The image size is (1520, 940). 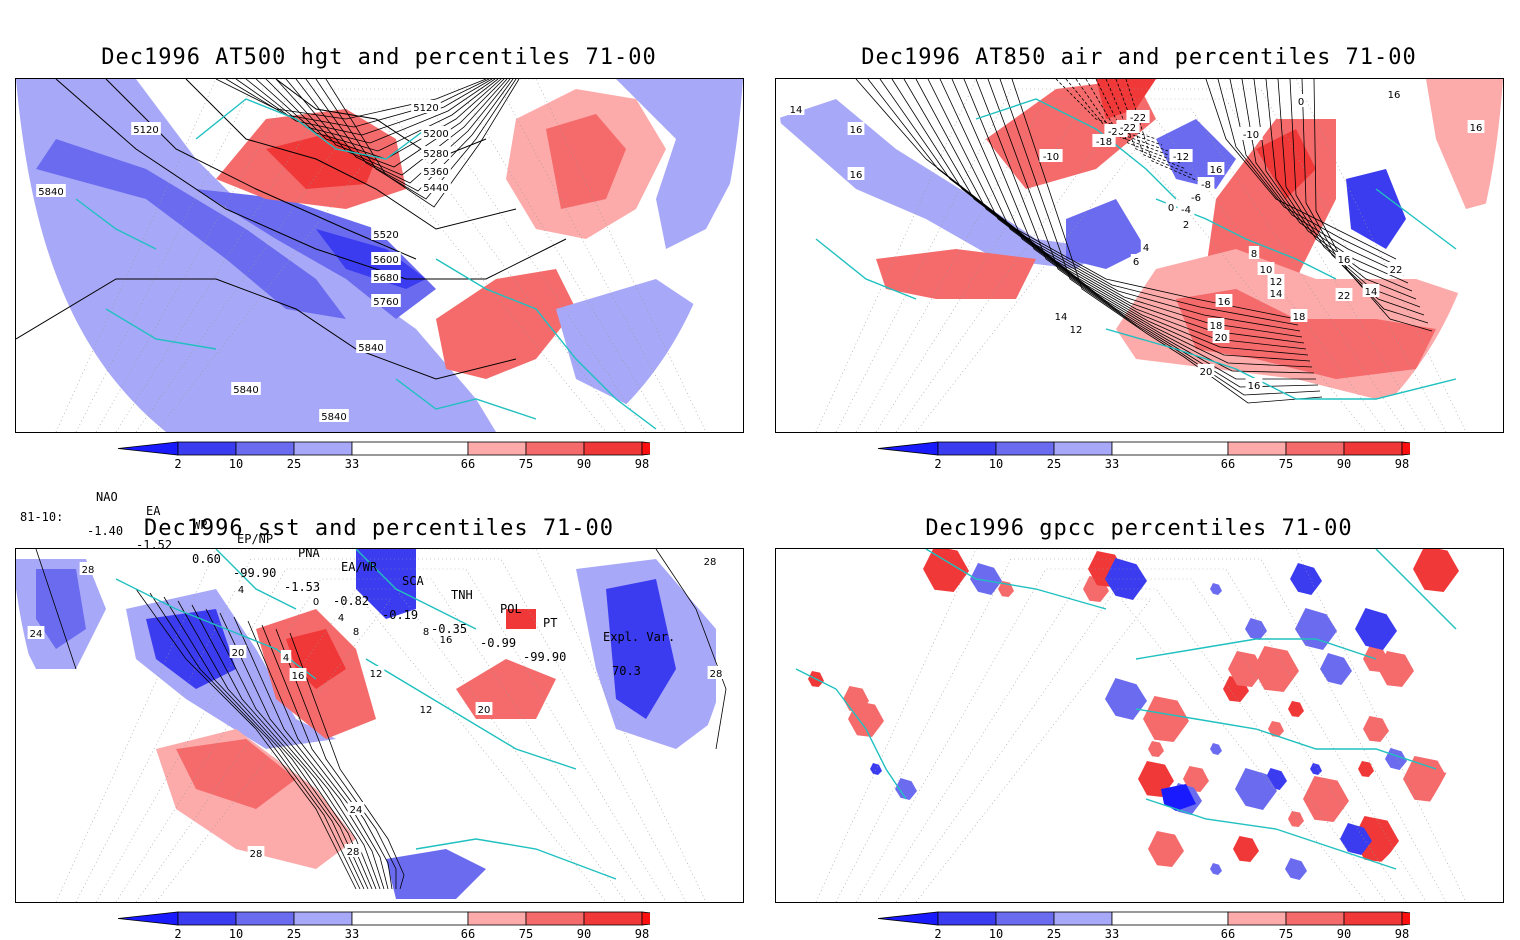 What do you see at coordinates (1286, 464) in the screenshot?
I see `colorbar-tick-label: 75` at bounding box center [1286, 464].